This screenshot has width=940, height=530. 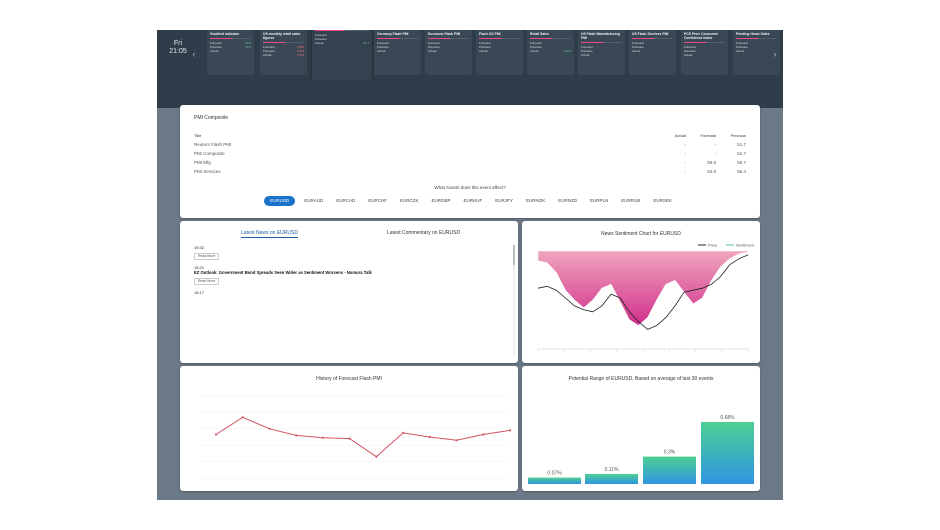 What do you see at coordinates (650, 34) in the screenshot?
I see `event-card-title: US Flash Services PMI` at bounding box center [650, 34].